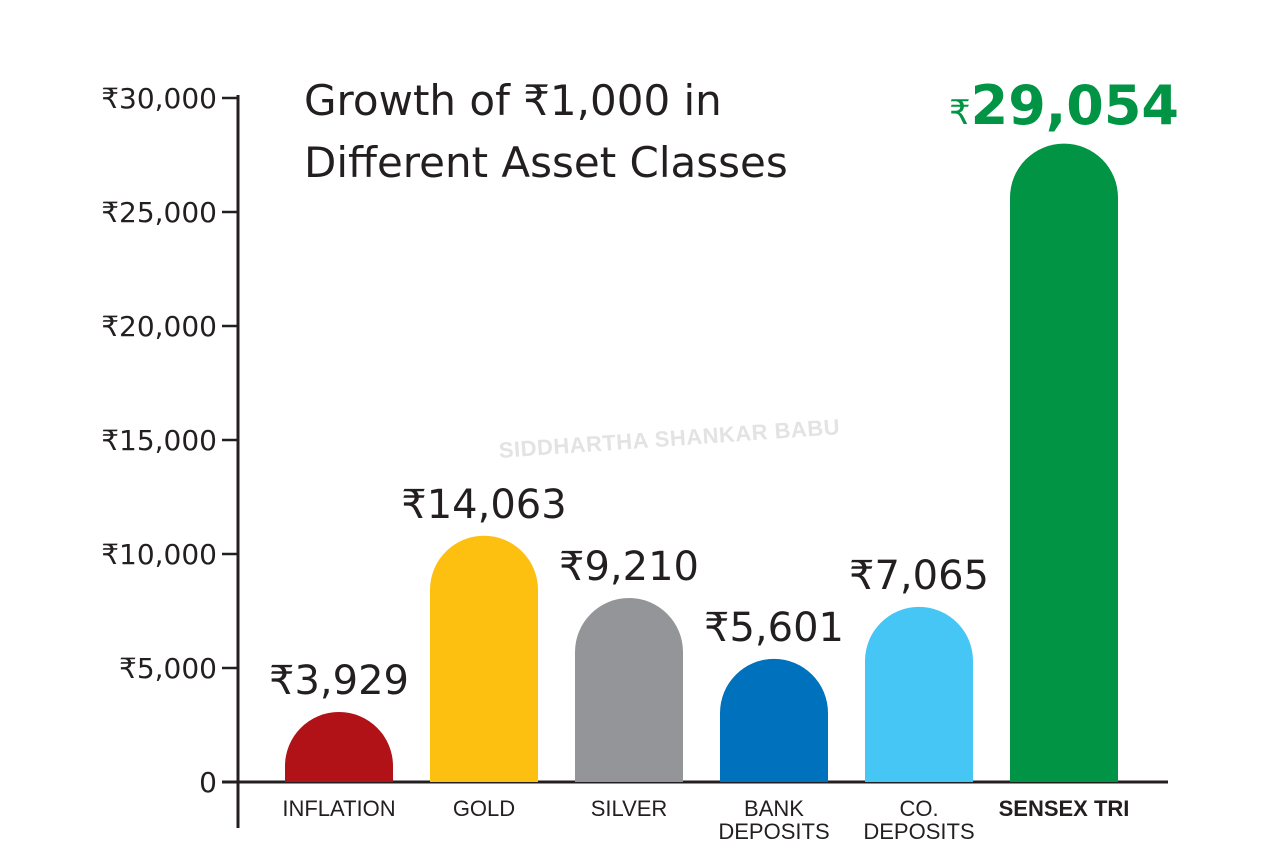 The image size is (1262, 857). I want to click on y-tick-label: ₹30,000, so click(159, 98).